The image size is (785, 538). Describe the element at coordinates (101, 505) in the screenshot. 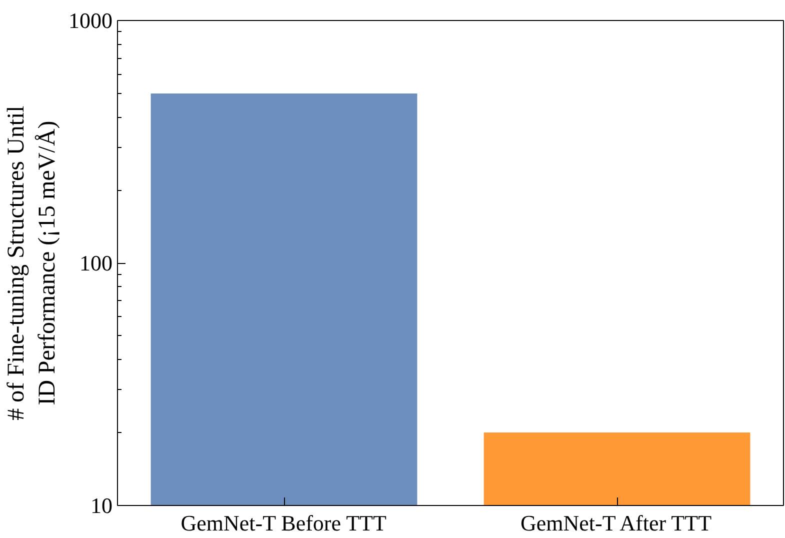

I see `y-tick-label: 10` at that location.